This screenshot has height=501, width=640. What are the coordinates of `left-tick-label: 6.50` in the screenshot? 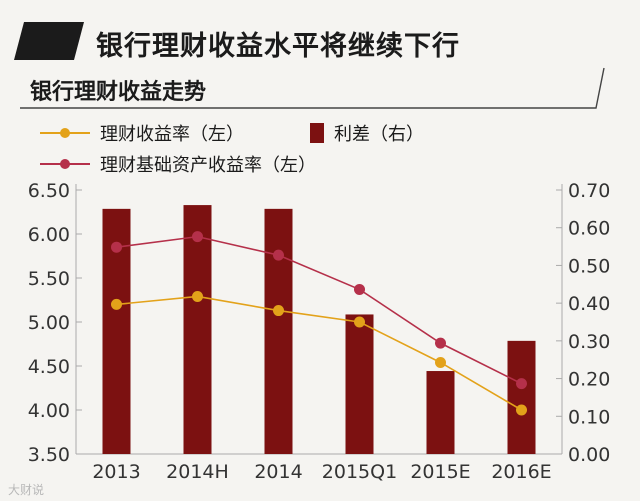 It's located at (49, 191).